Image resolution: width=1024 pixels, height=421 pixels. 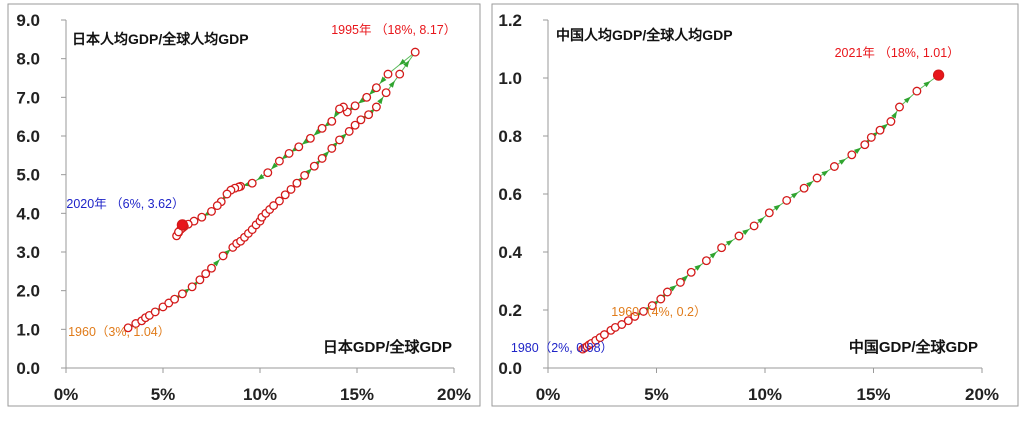 What do you see at coordinates (510, 20) in the screenshot?
I see `y-tick-label: 1.2` at bounding box center [510, 20].